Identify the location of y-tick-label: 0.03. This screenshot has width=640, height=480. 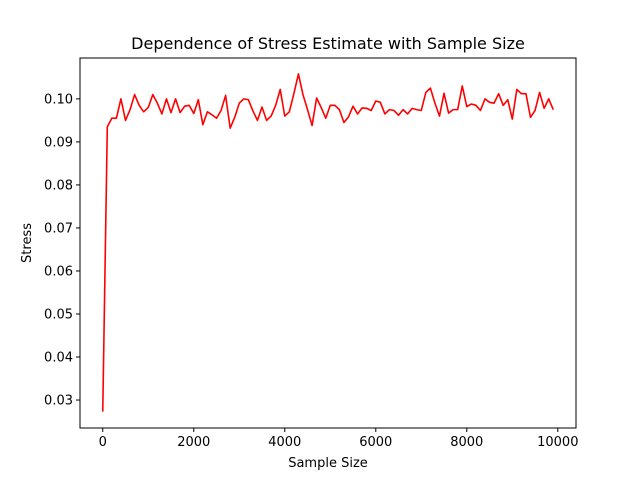
(58, 401).